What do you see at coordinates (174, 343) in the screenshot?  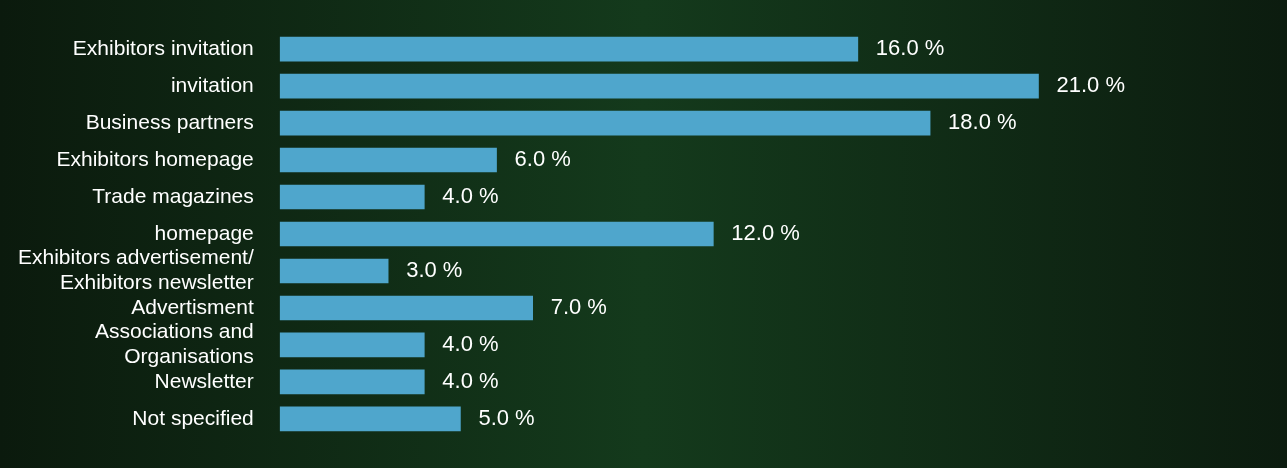 I see `y-tick-label: Associations and Organisations` at bounding box center [174, 343].